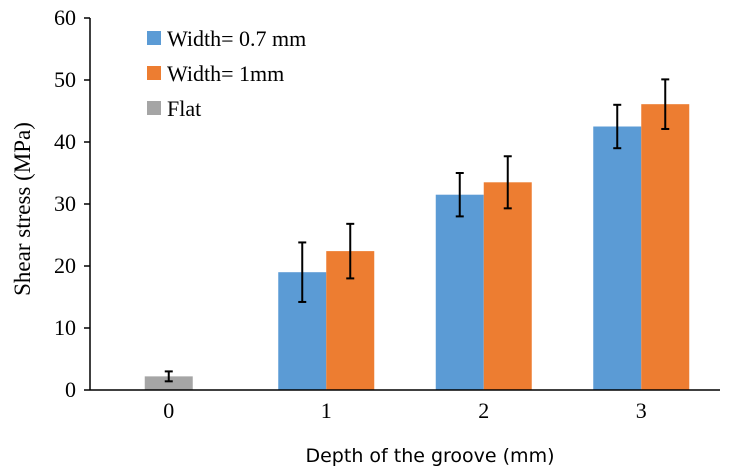 This screenshot has height=470, width=733. What do you see at coordinates (65, 203) in the screenshot?
I see `y-tick-label: 30` at bounding box center [65, 203].